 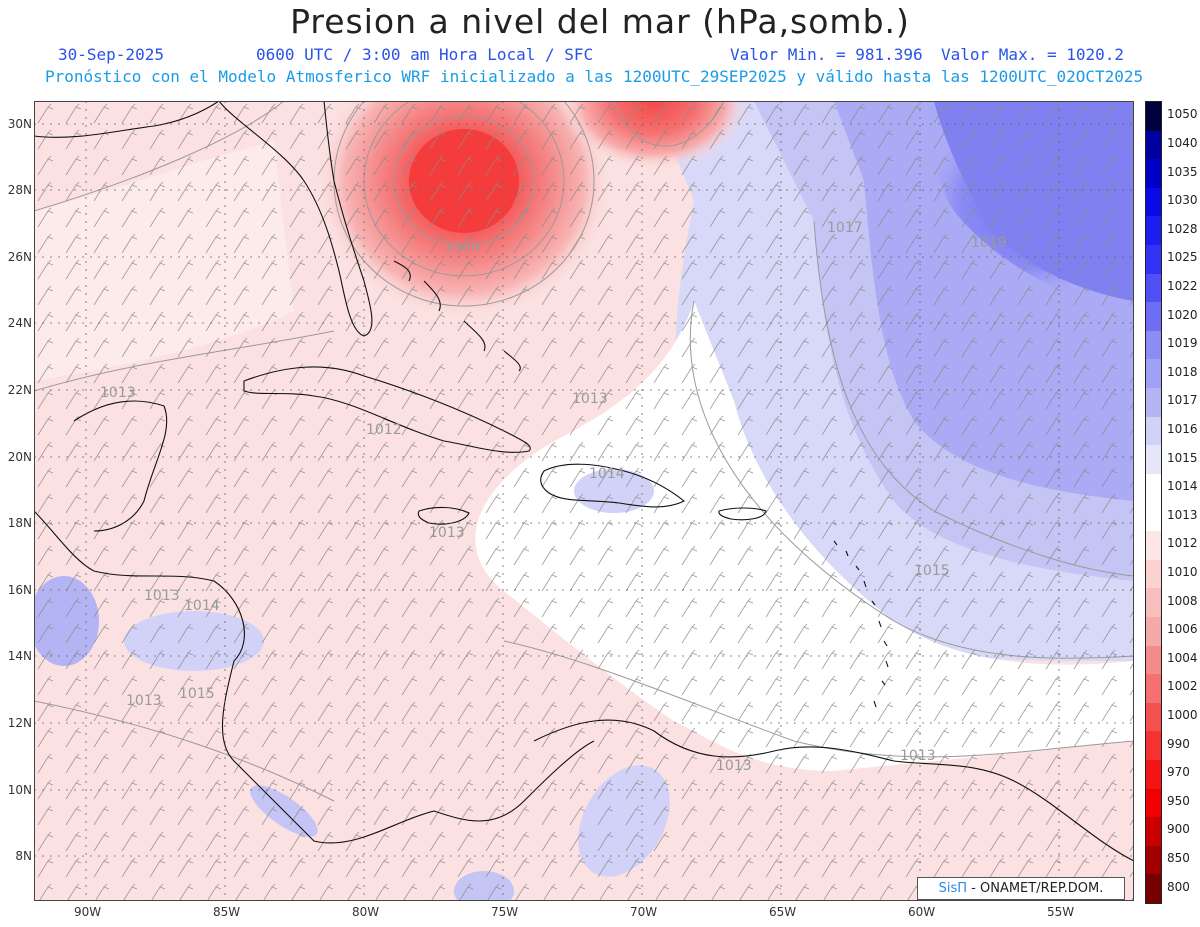 What do you see at coordinates (366, 912) in the screenshot?
I see `lon-label: 80W` at bounding box center [366, 912].